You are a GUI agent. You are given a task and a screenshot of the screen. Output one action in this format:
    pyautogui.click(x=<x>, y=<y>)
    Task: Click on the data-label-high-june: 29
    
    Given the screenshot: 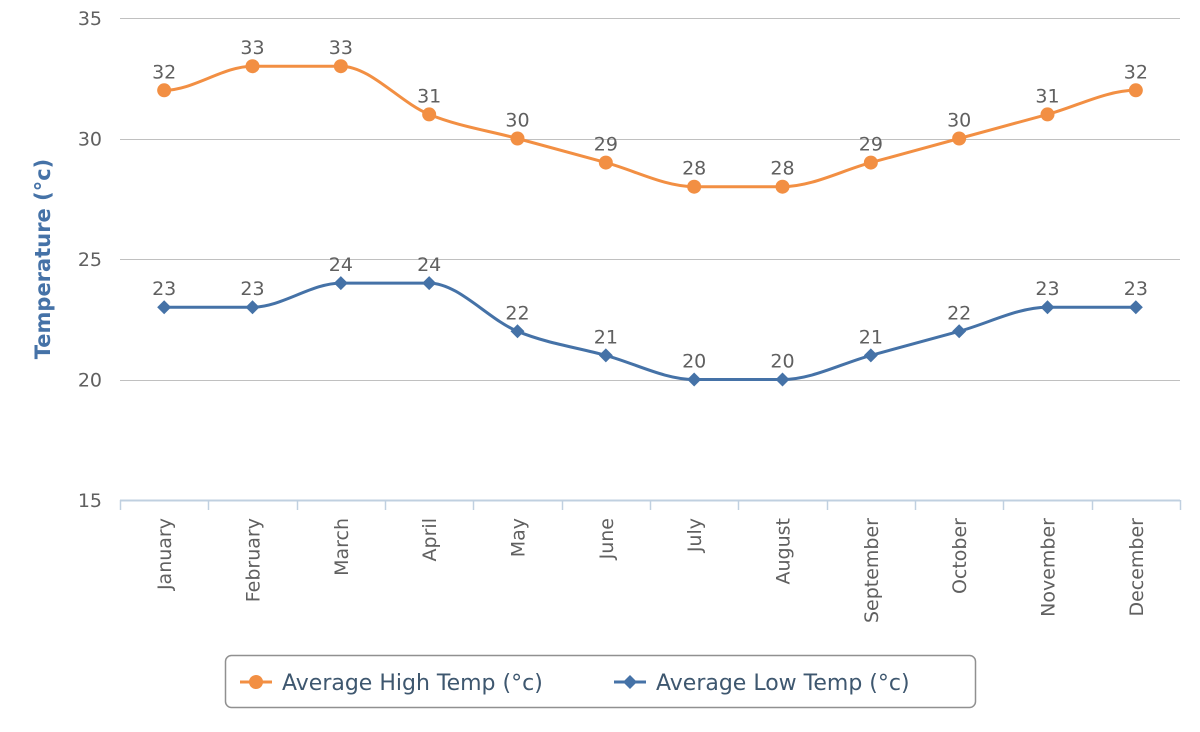 What is the action you would take?
    pyautogui.click(x=606, y=145)
    